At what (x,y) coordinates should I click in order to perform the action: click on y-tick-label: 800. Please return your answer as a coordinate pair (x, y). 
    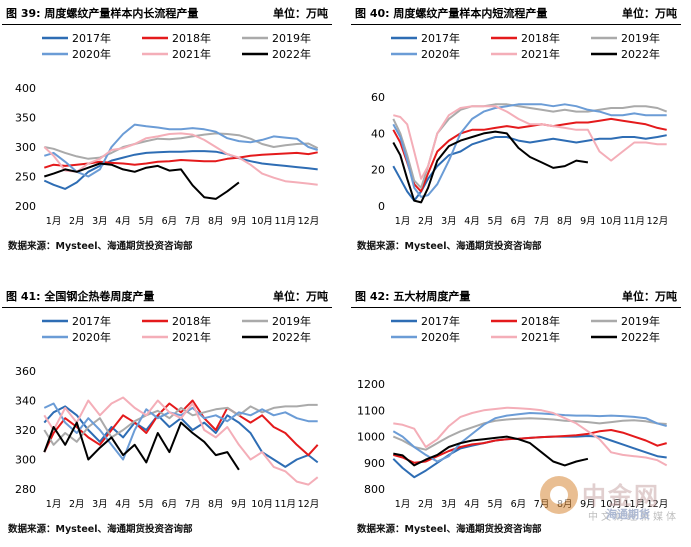
    Looking at the image, I should click on (374, 489).